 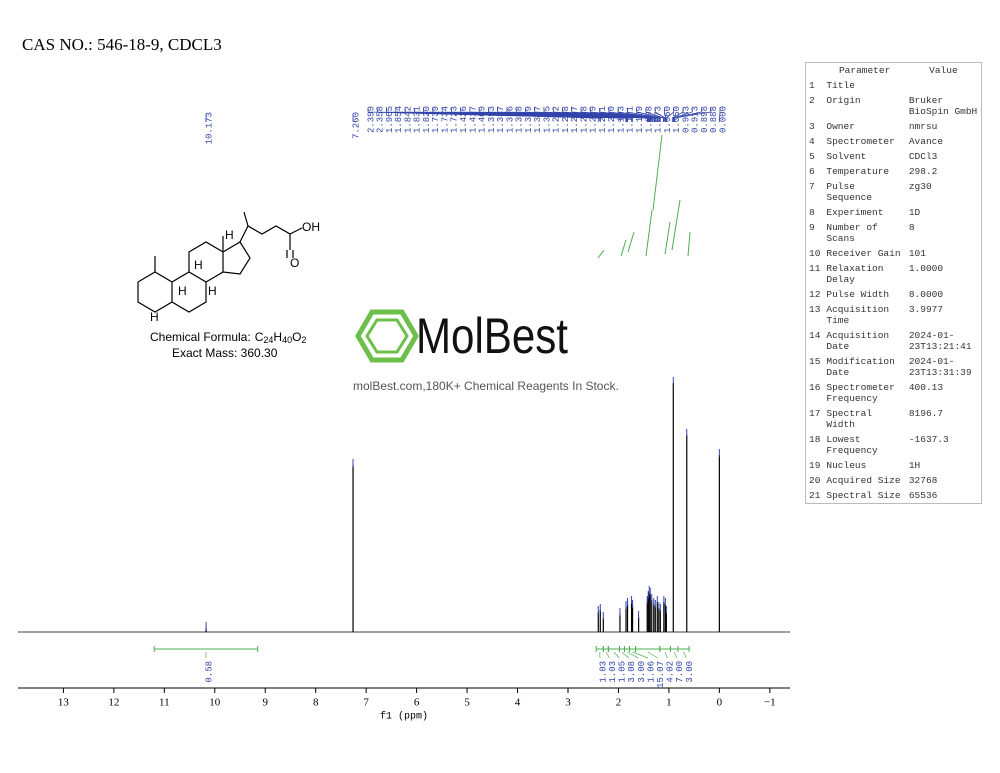 What do you see at coordinates (371, 119) in the screenshot?
I see `peak-label: 2.399` at bounding box center [371, 119].